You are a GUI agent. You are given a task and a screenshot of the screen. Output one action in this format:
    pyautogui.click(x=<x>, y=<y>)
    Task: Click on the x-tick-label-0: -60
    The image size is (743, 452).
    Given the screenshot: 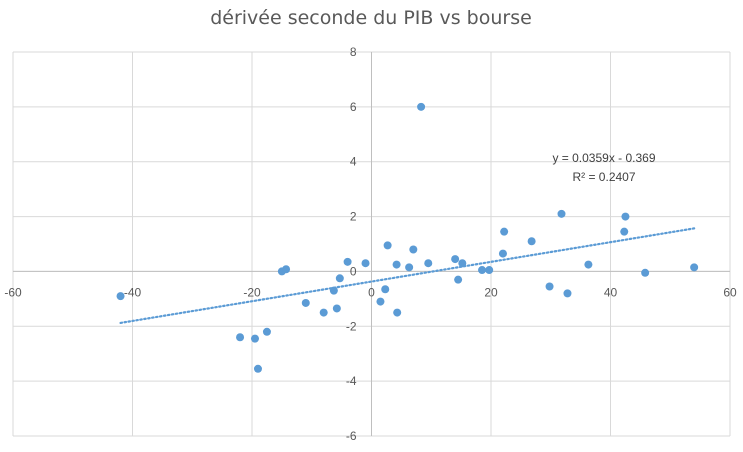 What is the action you would take?
    pyautogui.click(x=13, y=292)
    